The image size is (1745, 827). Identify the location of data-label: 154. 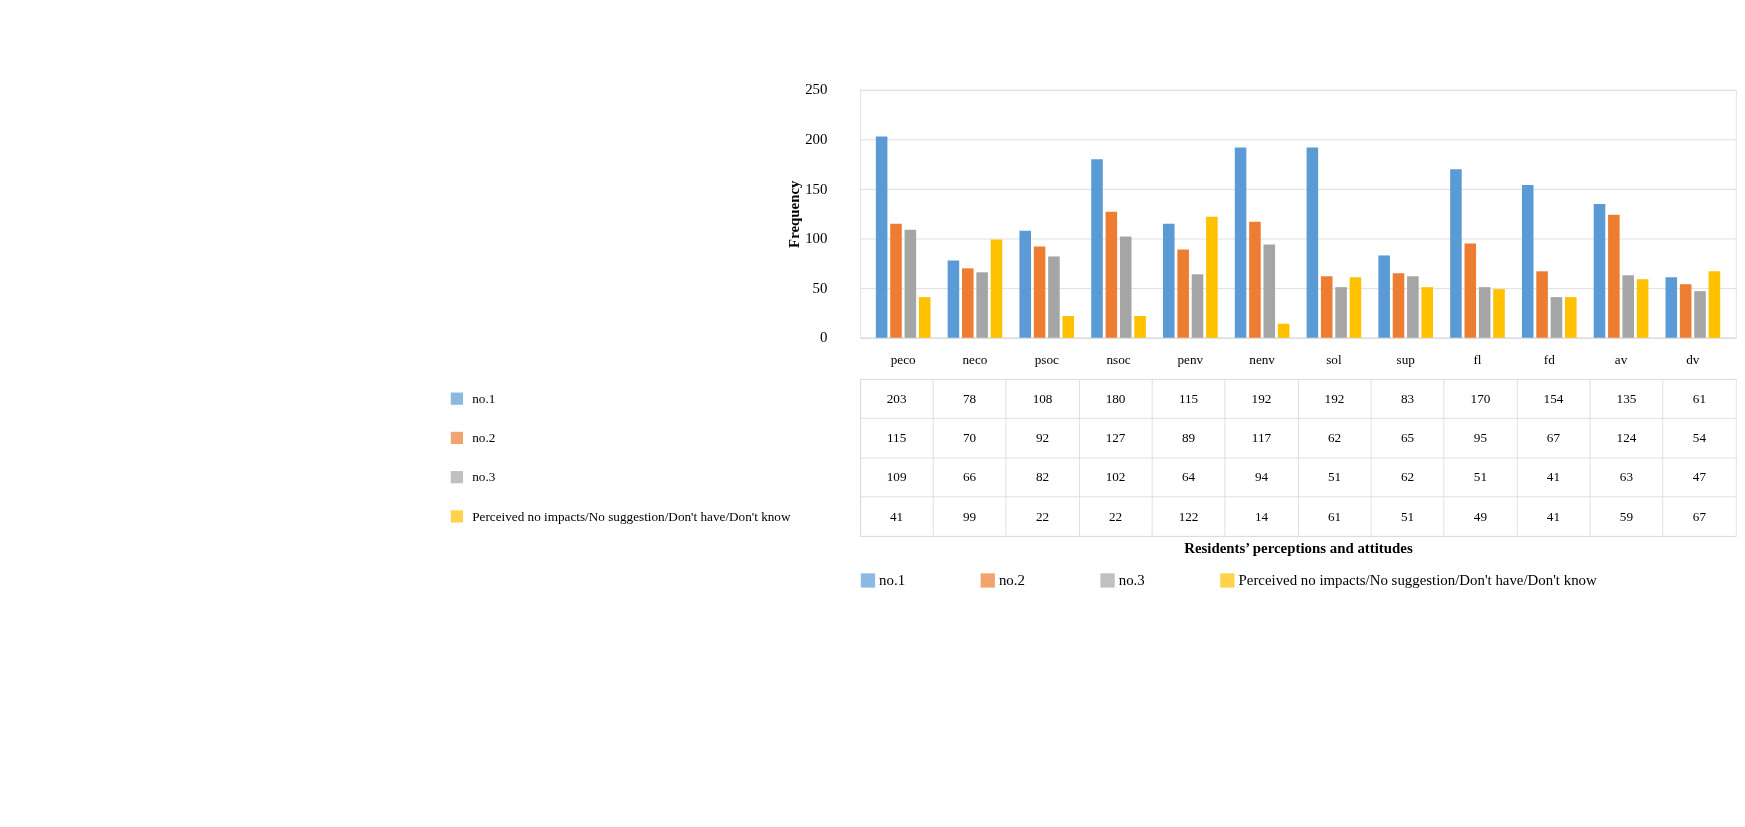
(1553, 398).